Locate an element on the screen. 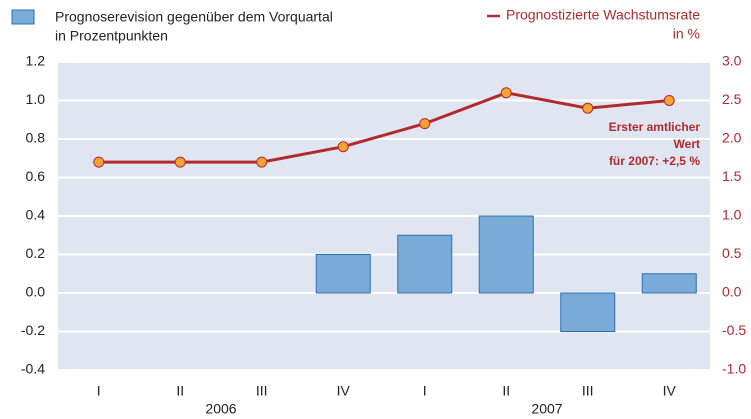 The image size is (751, 419). annotation: Wert is located at coordinates (687, 144).